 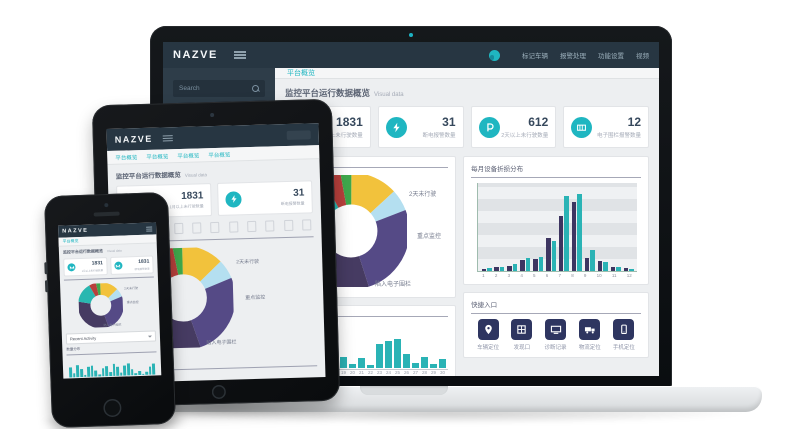 What do you see at coordinates (624, 335) in the screenshot?
I see `quick-item-phone-locate: 手机定位` at bounding box center [624, 335].